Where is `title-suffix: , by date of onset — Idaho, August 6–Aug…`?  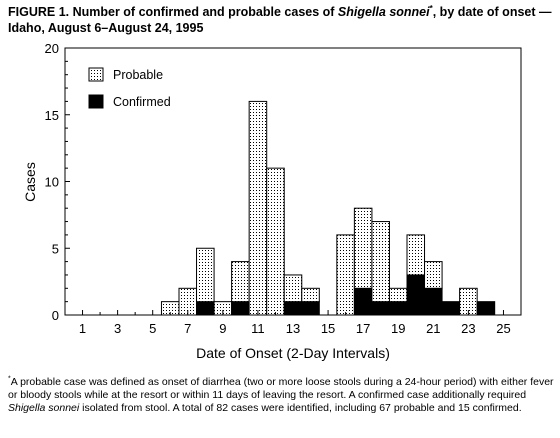
title-suffix: , by date of onset — Idaho, August 6–Aug… is located at coordinates (280, 20).